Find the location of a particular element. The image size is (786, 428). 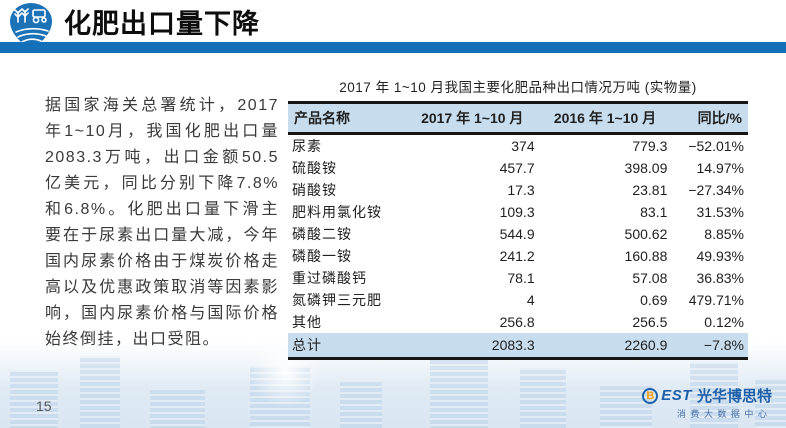

value-2016-cell: 23.81 is located at coordinates (650, 190).